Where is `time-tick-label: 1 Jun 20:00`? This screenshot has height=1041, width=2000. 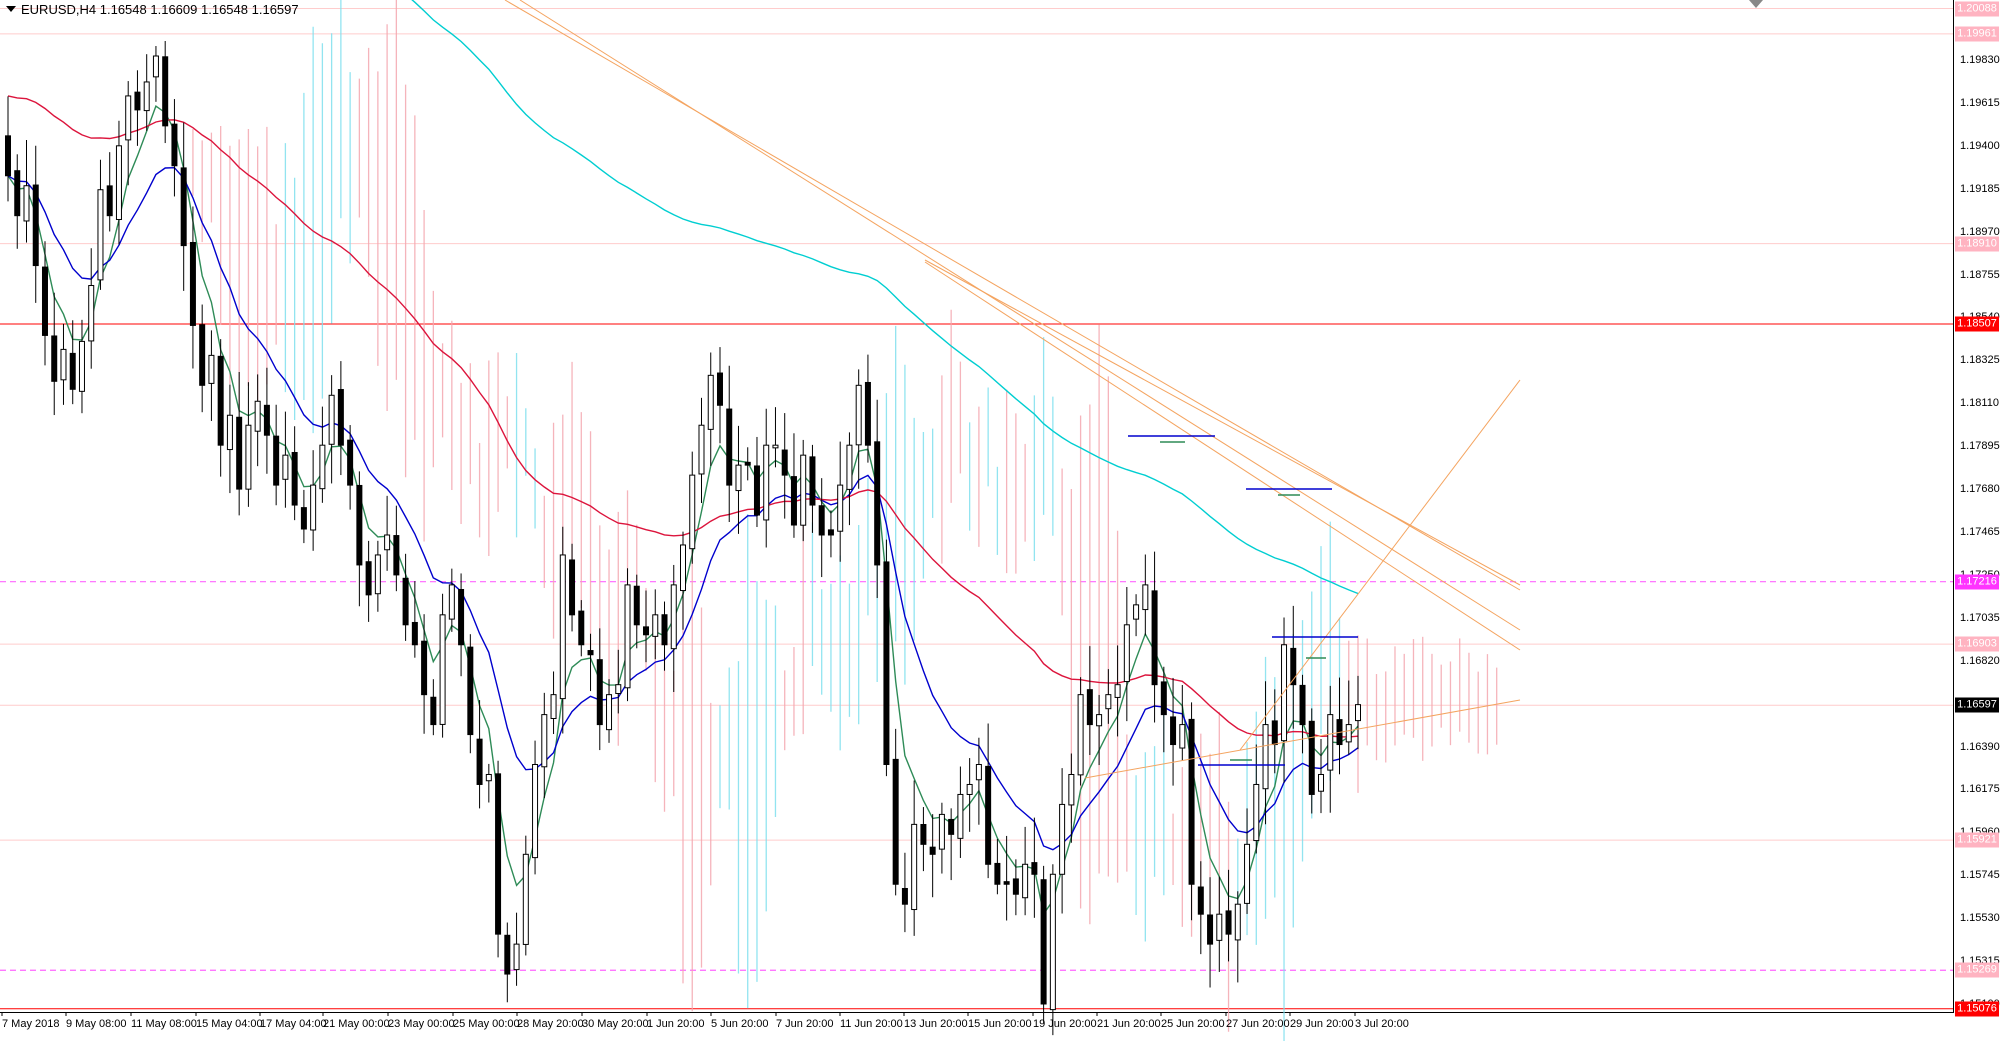 time-tick-label: 1 Jun 20:00 is located at coordinates (676, 1024).